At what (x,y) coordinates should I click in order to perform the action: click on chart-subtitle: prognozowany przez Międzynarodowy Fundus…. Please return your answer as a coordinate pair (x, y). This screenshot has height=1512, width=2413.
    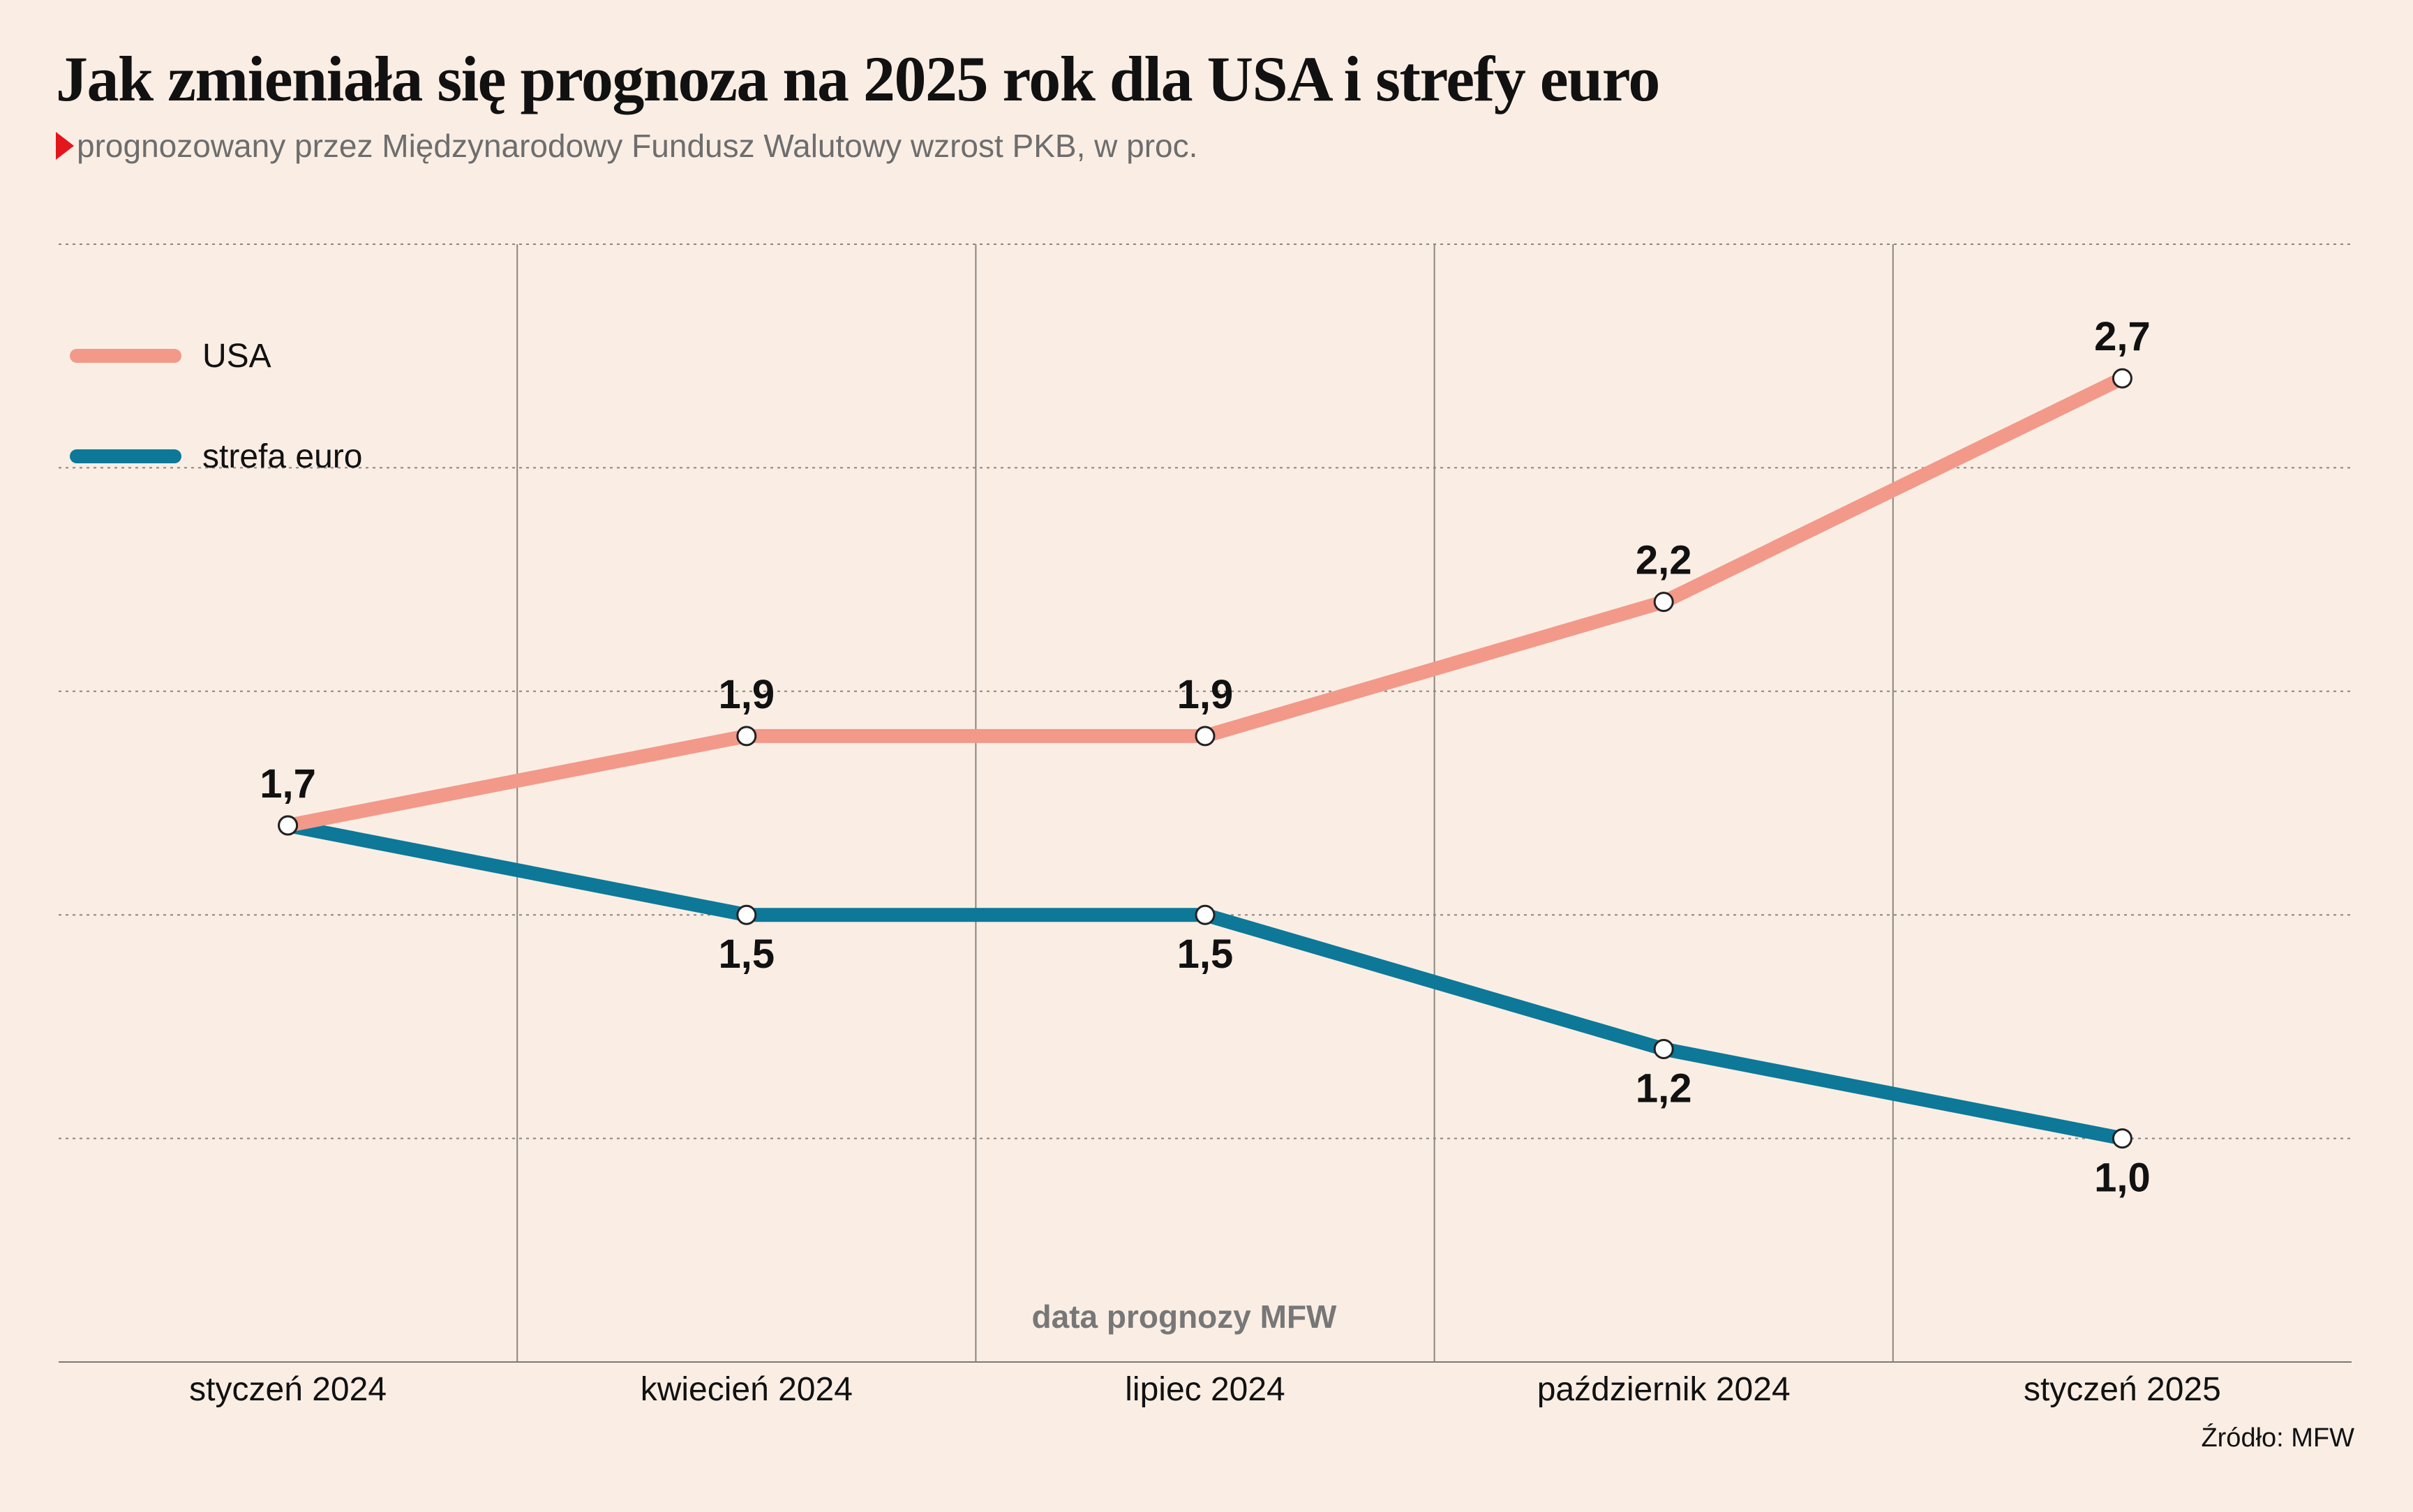
    Looking at the image, I should click on (637, 146).